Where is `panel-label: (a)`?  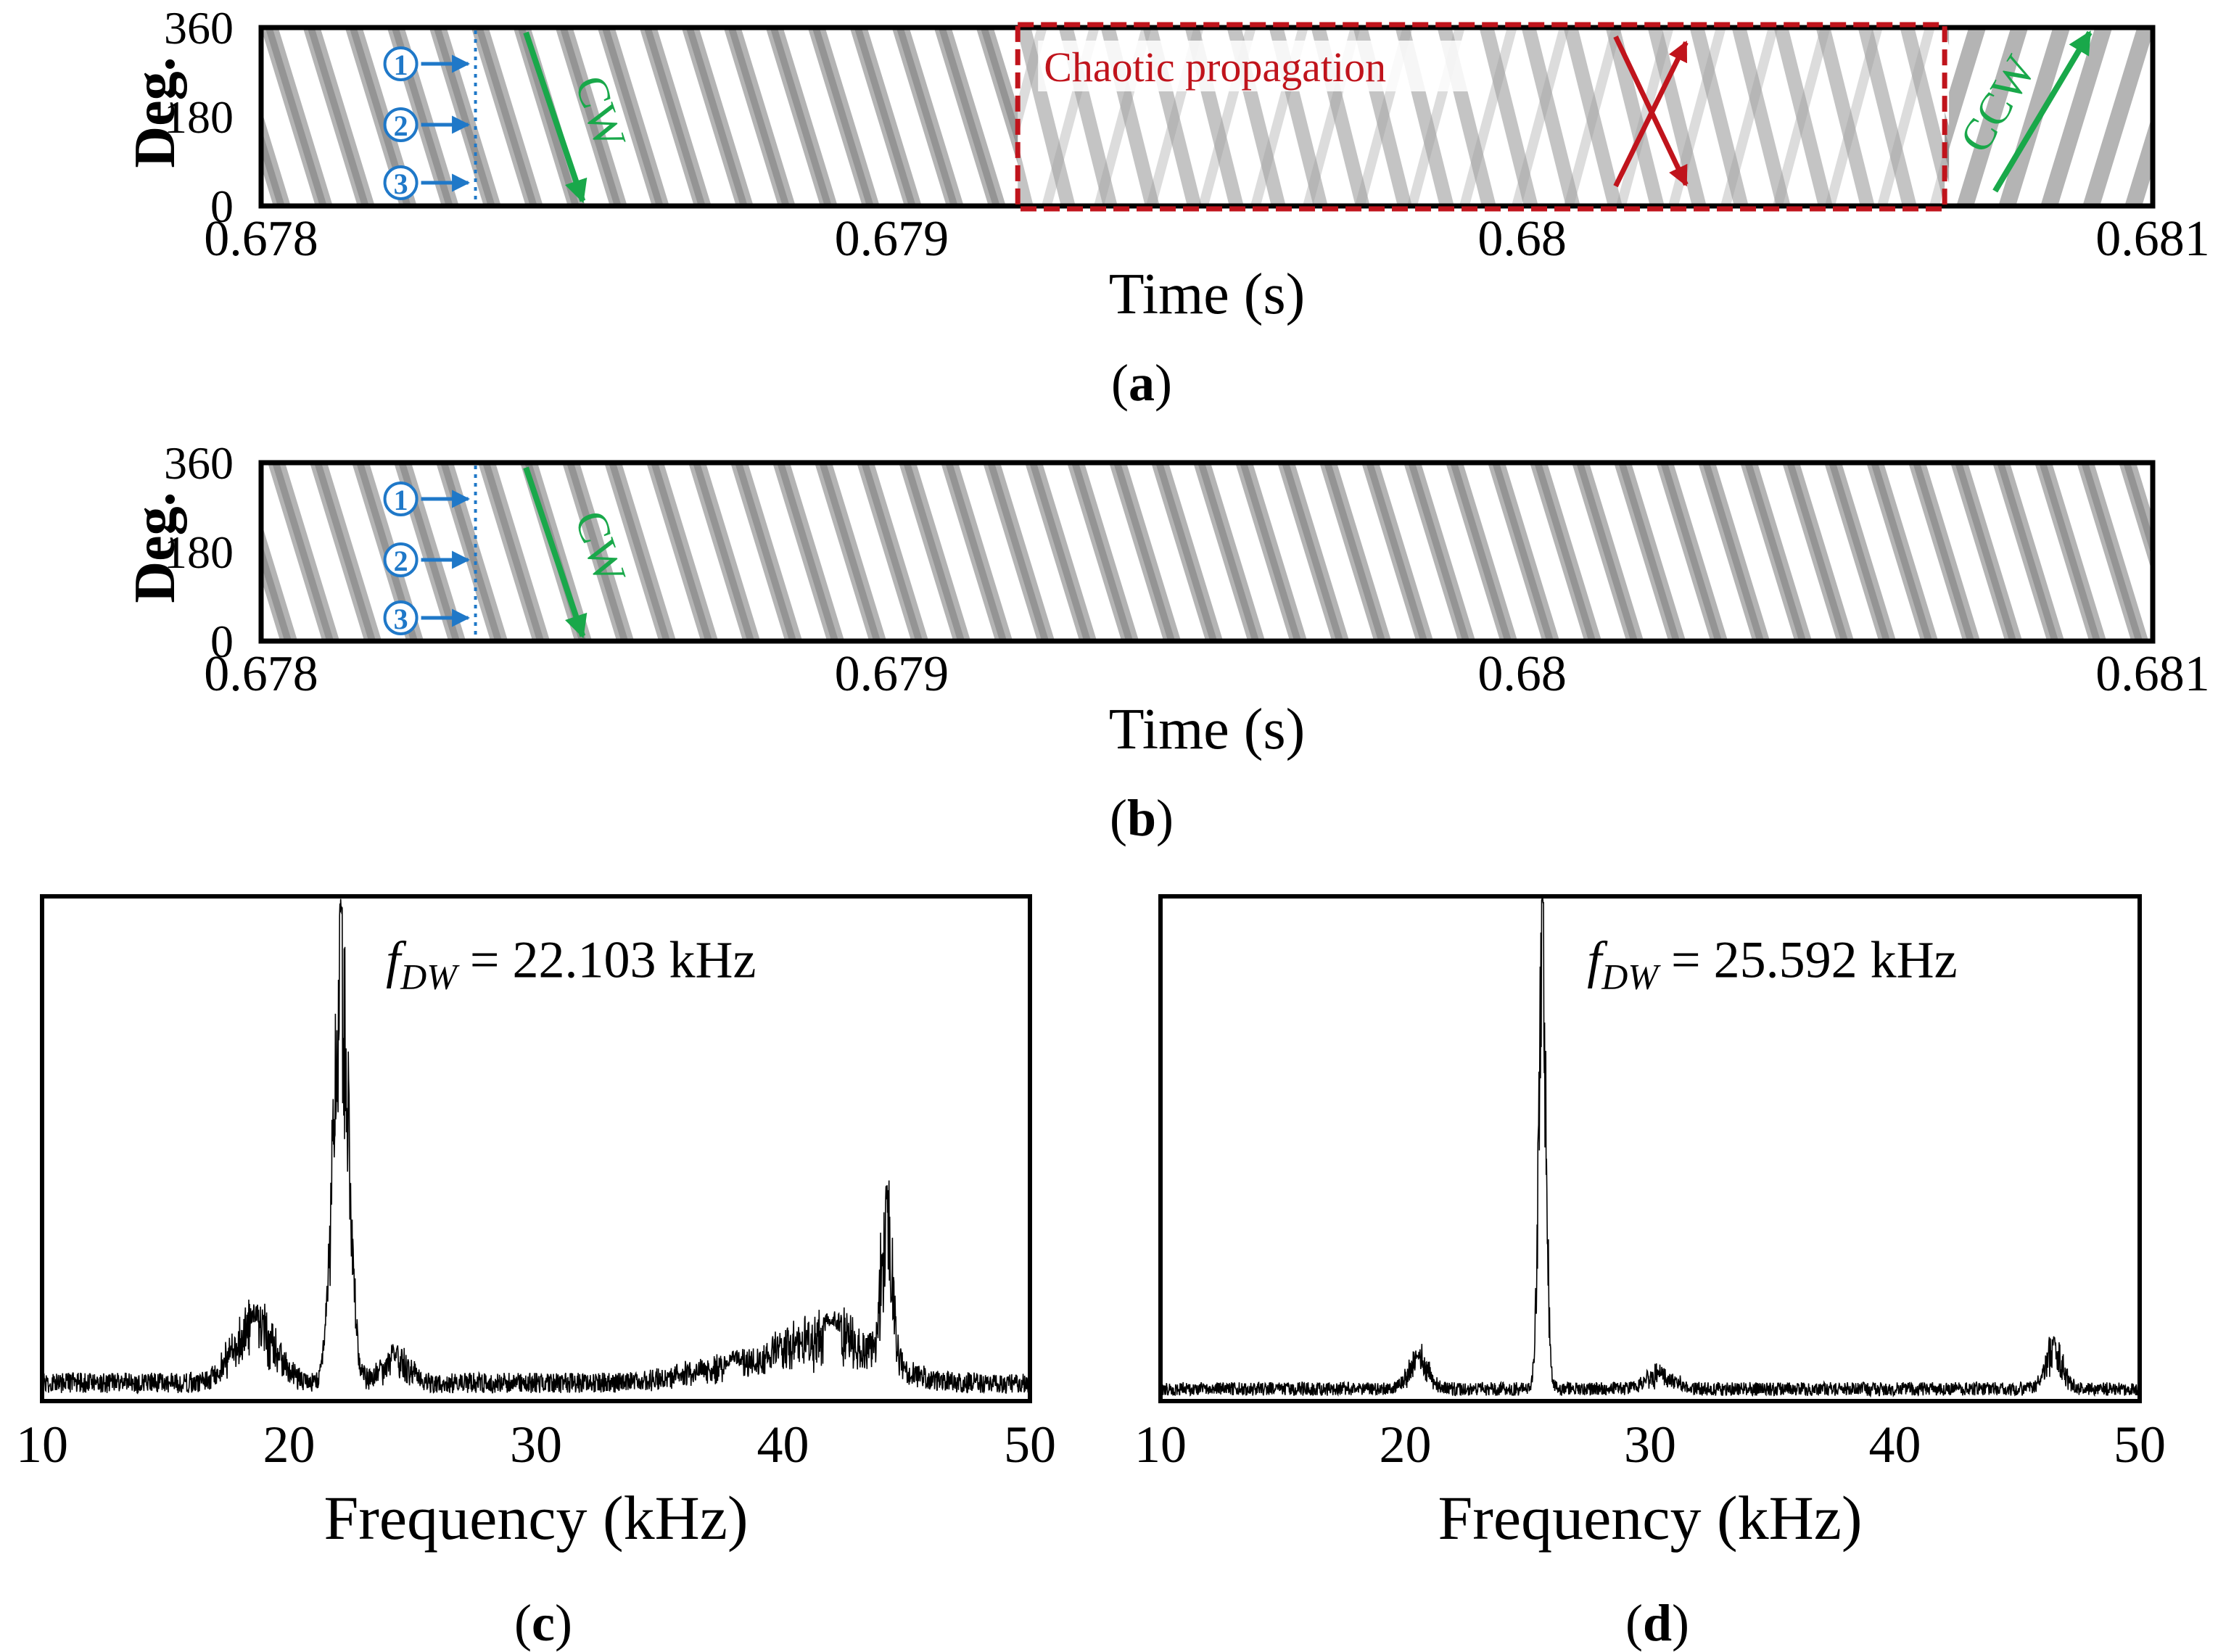 panel-label: (a) is located at coordinates (1141, 383).